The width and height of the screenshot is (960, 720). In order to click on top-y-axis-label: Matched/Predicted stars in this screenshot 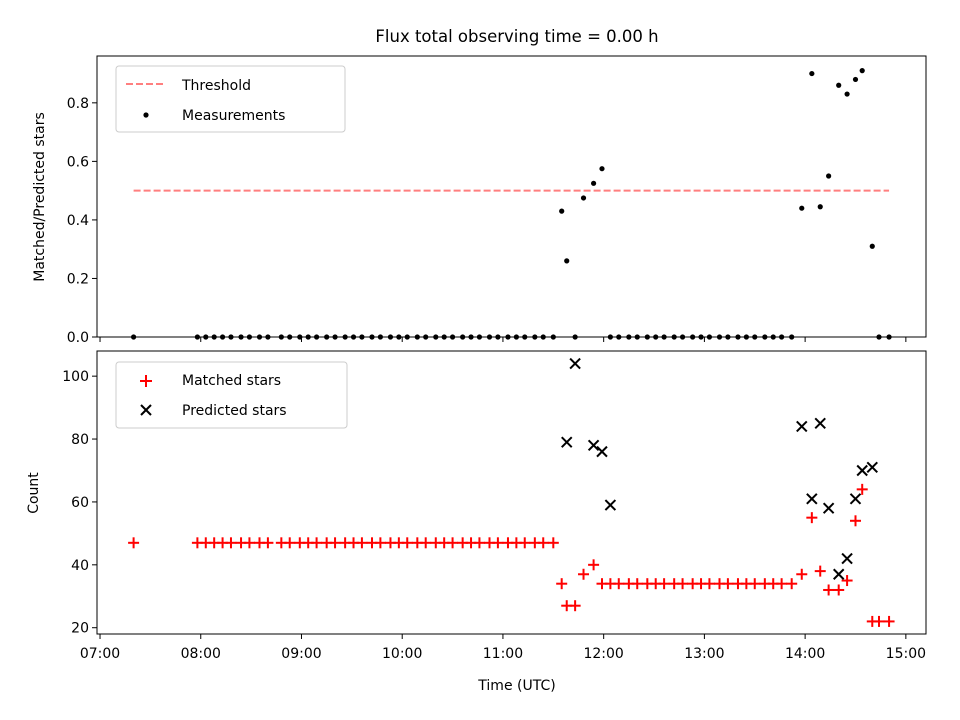, I will do `click(40, 197)`.